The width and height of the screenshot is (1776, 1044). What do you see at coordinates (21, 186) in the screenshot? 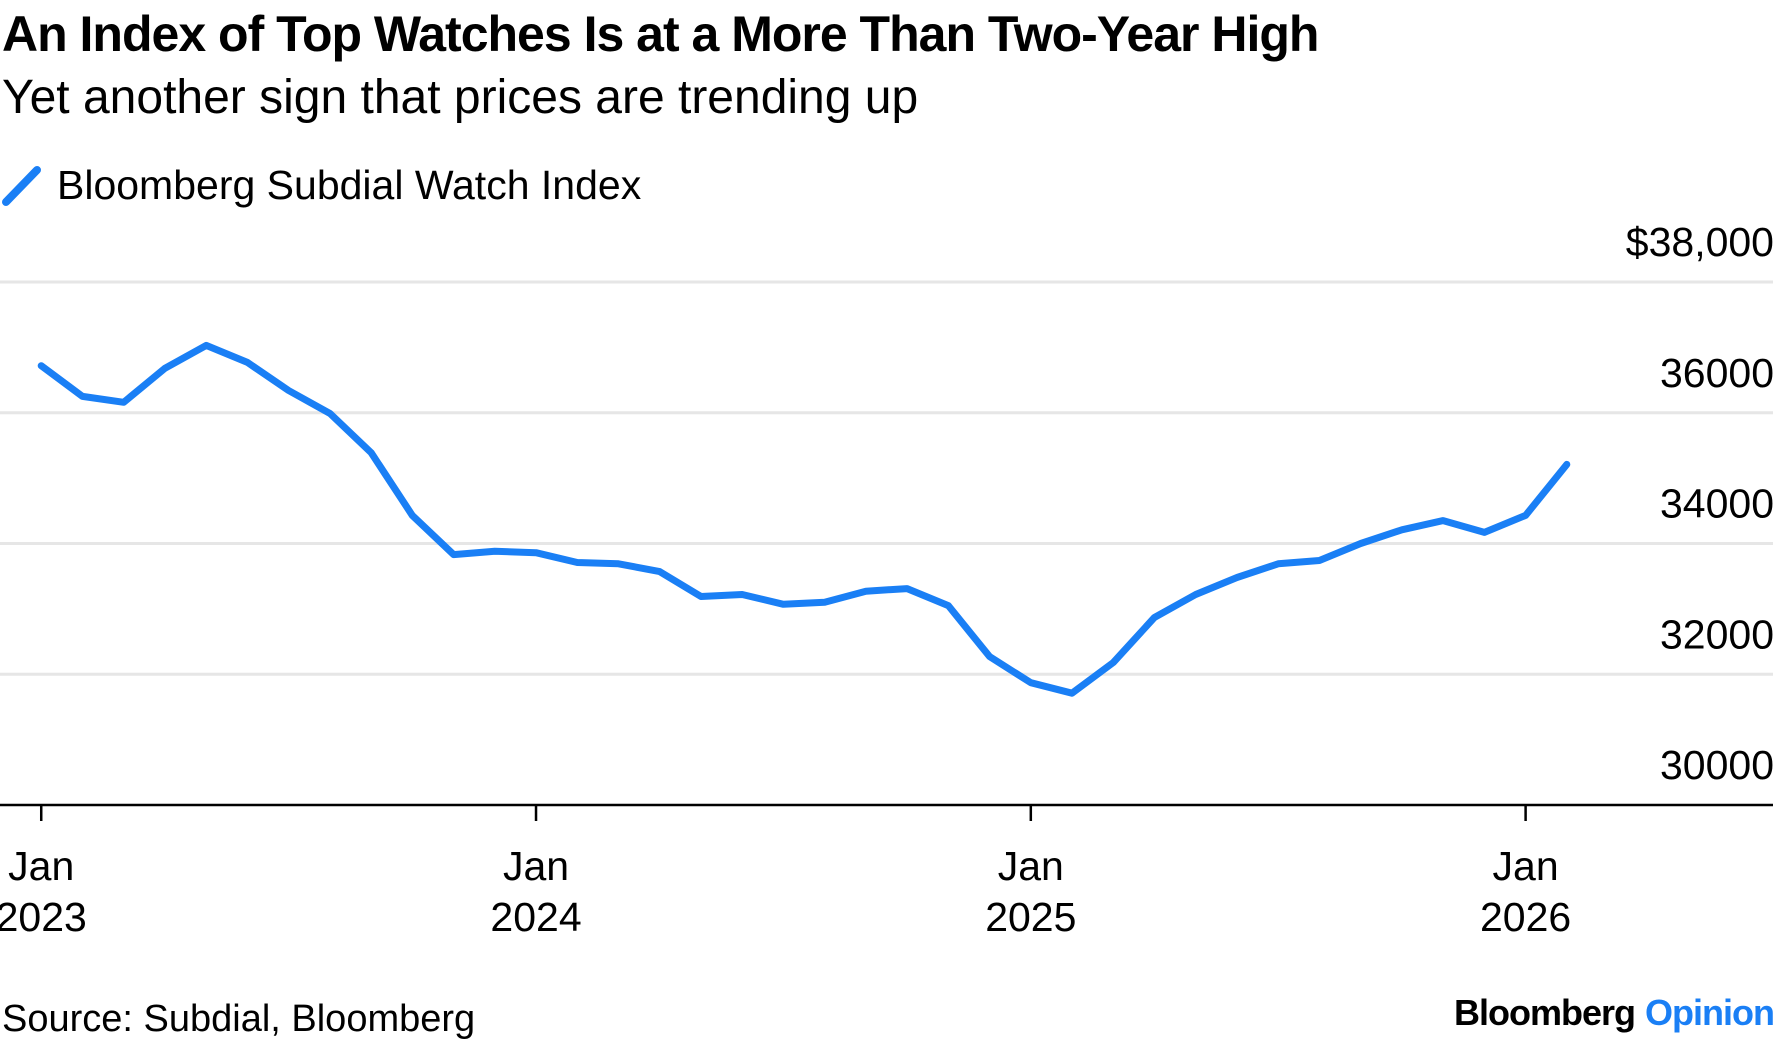
I see `legend-swatch` at bounding box center [21, 186].